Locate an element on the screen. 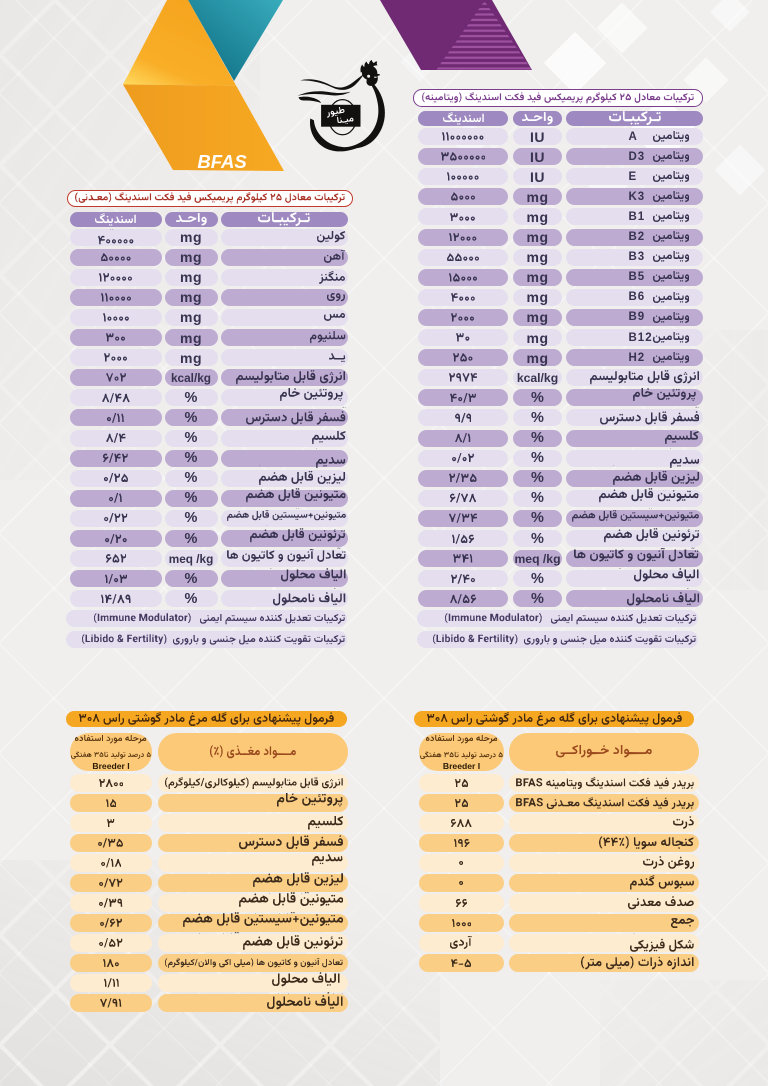 This screenshot has height=1086, width=768. svg-text: BFAS is located at coordinates (222, 161).